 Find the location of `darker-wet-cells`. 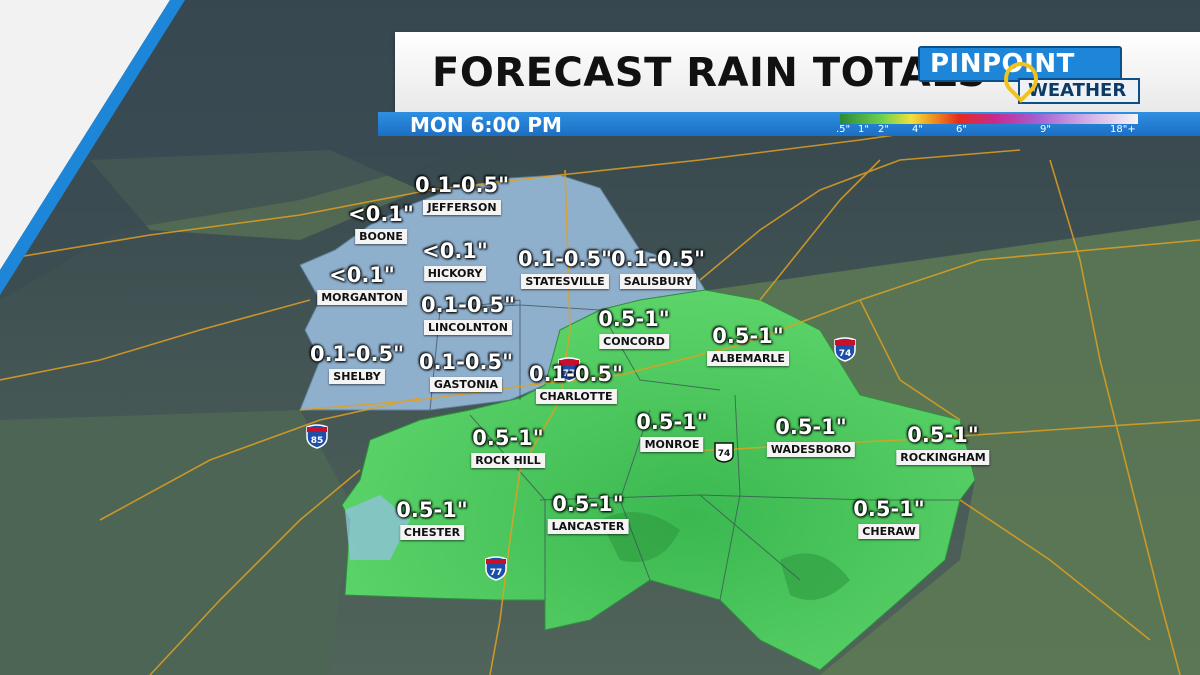

darker-wet-cells is located at coordinates (725, 556).